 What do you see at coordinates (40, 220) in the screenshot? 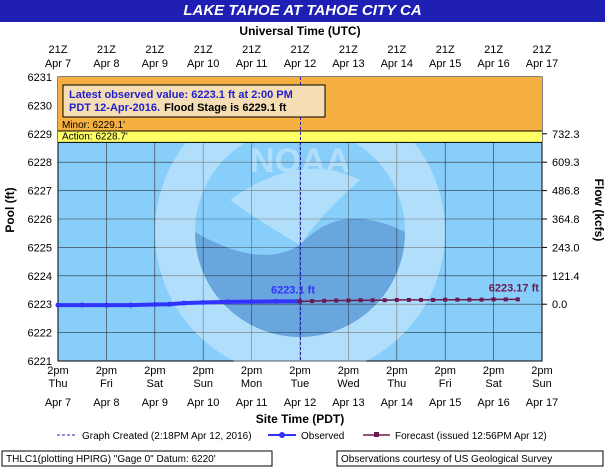
I see `y-tick-label: 6226` at bounding box center [40, 220].